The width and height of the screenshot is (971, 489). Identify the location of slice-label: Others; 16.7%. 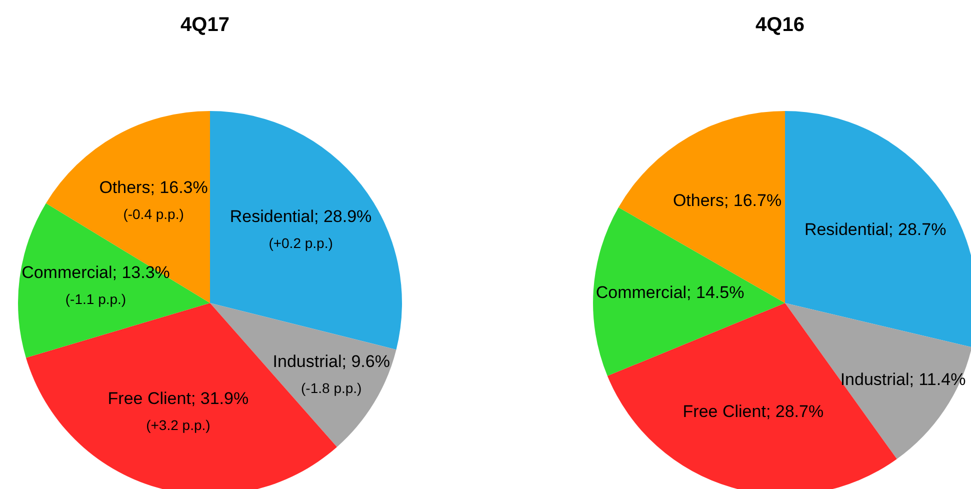
(727, 201).